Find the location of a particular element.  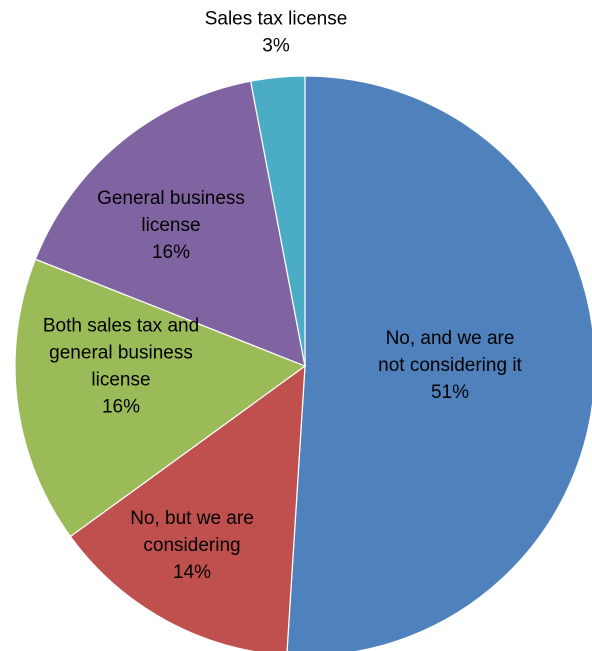

pie-label-5: Sales tax license 3% is located at coordinates (276, 33).